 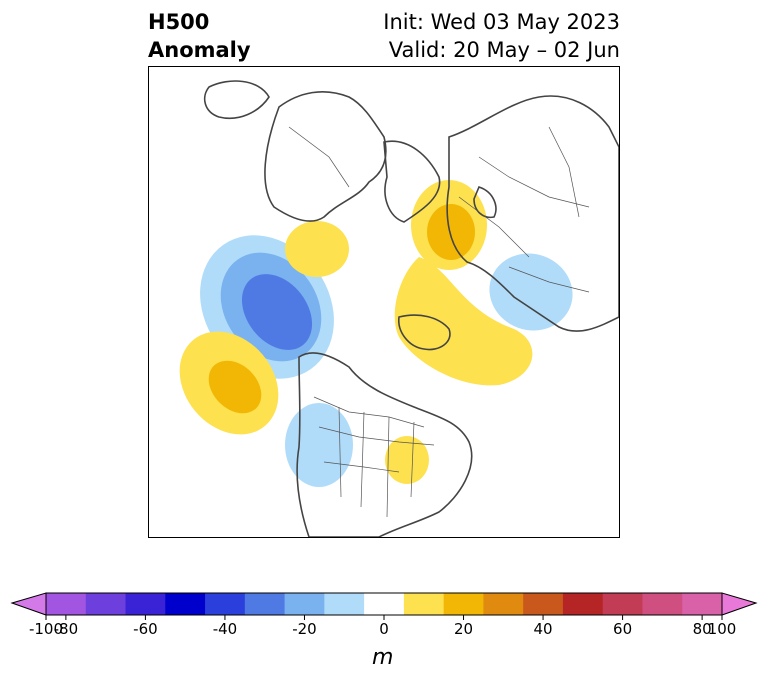 What do you see at coordinates (739, 604) in the screenshot?
I see `colorbar-max-extend` at bounding box center [739, 604].